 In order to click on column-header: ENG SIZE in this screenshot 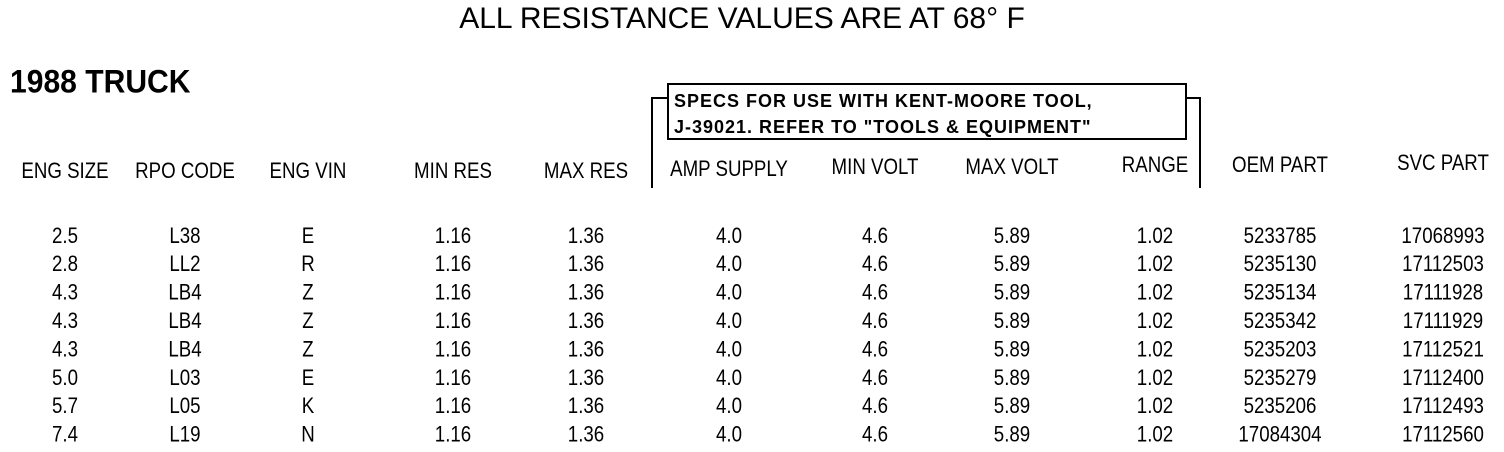, I will do `click(64, 171)`.